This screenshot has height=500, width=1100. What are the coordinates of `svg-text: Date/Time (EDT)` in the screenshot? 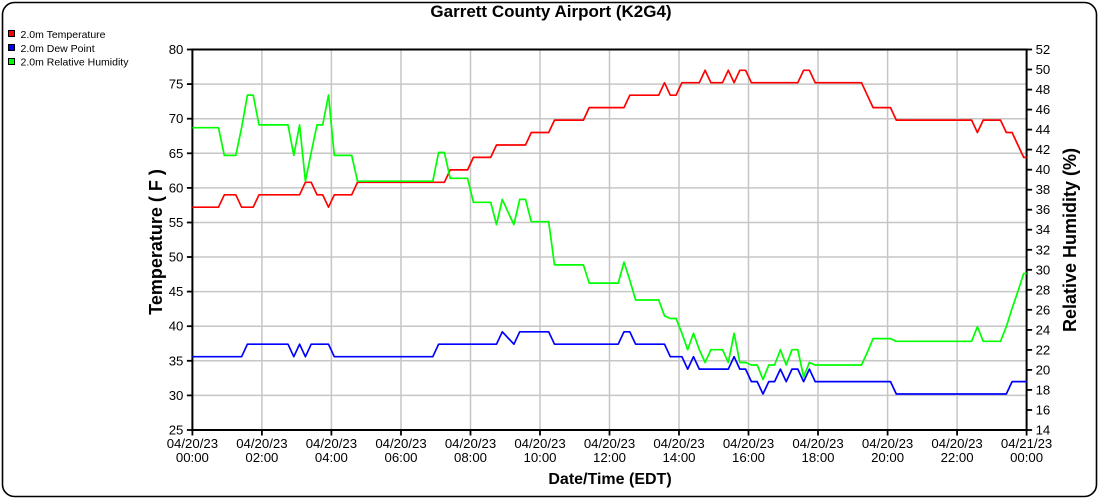 It's located at (609, 479).